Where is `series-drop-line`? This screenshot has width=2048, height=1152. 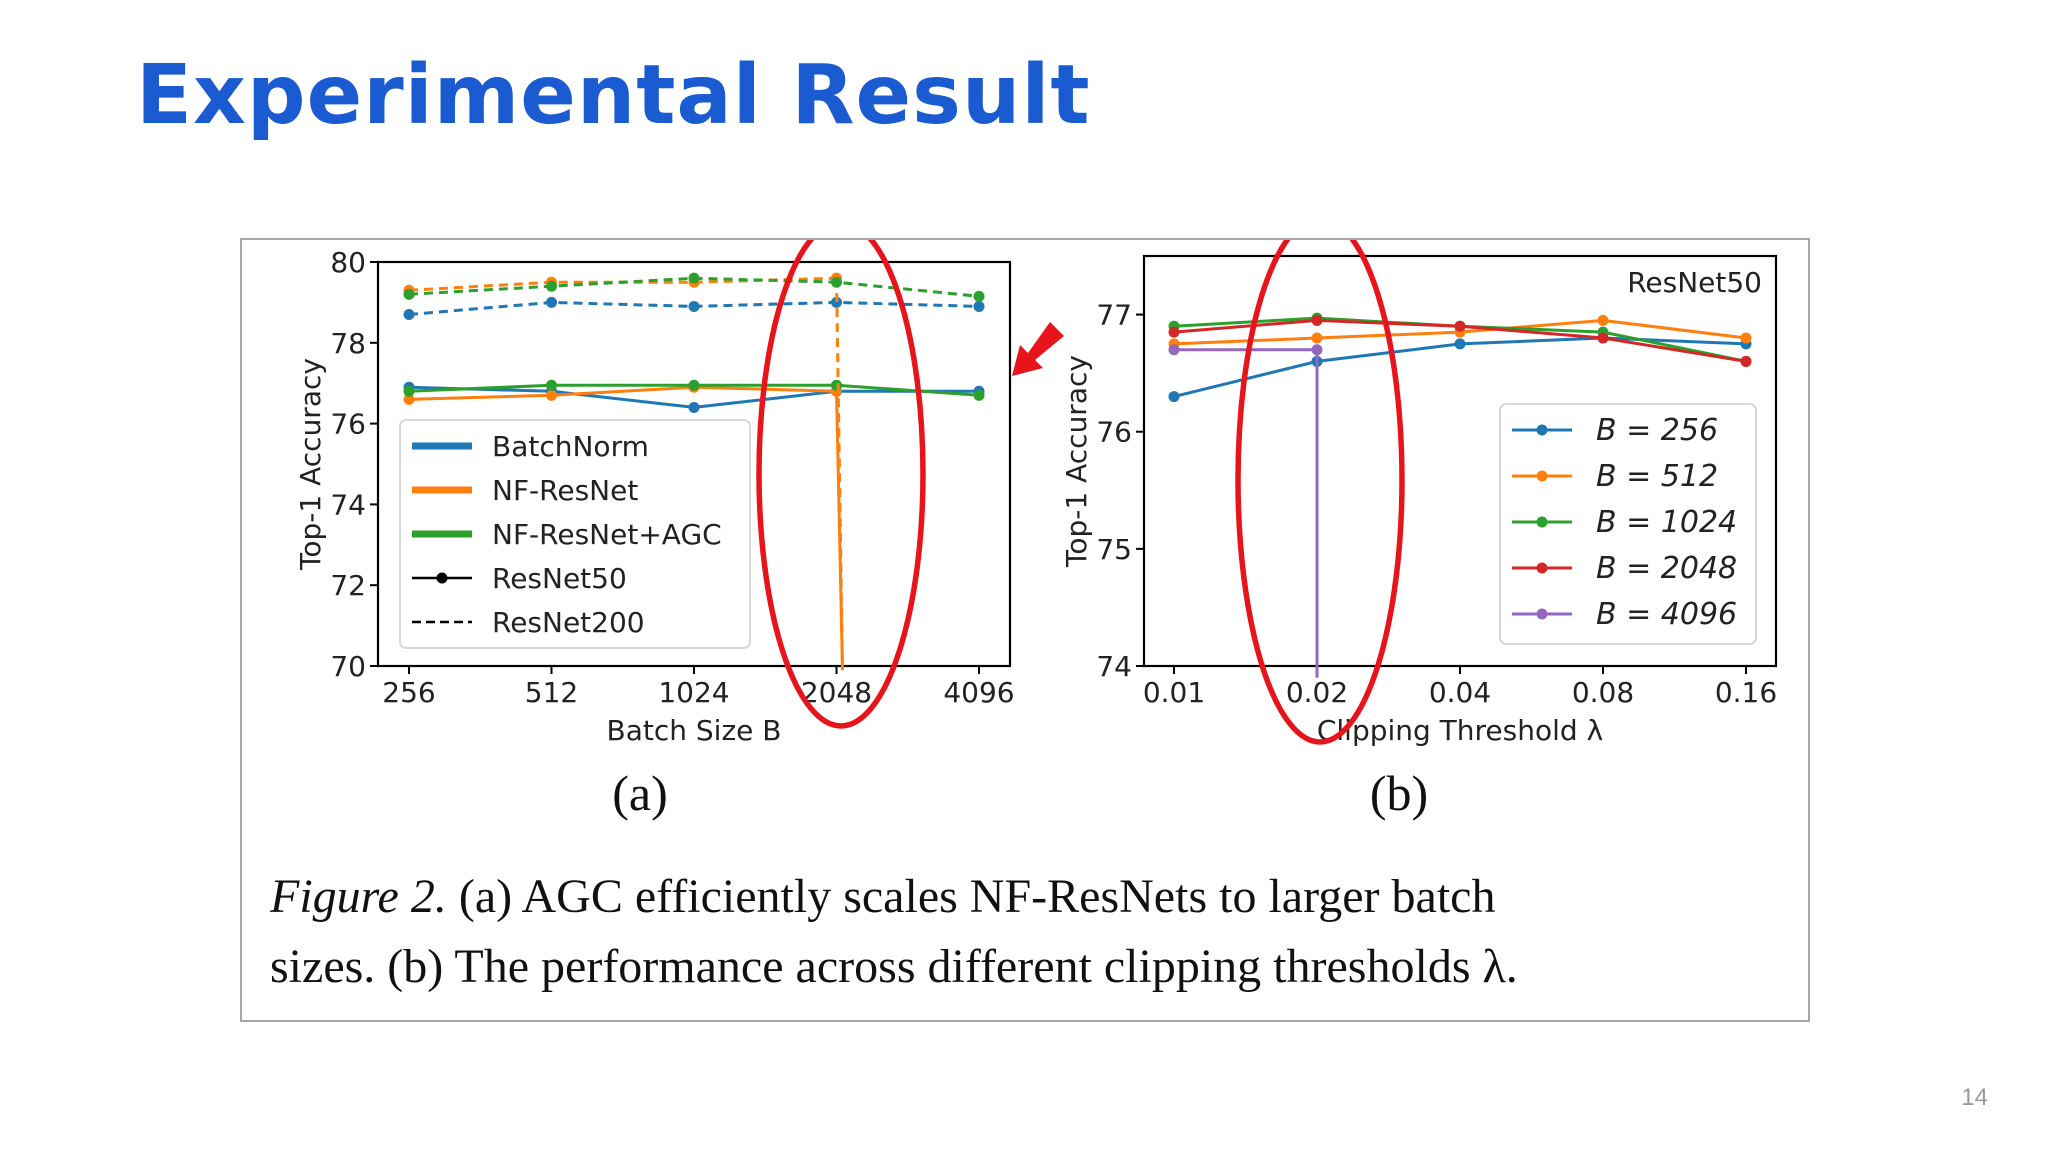 series-drop-line is located at coordinates (839, 474).